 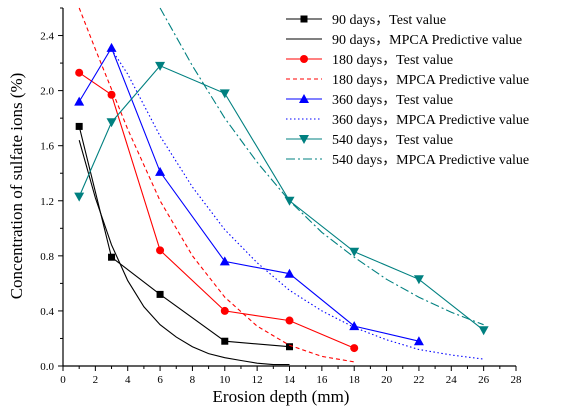 I want to click on legend-label: 180 days，Test value, so click(x=392, y=60).